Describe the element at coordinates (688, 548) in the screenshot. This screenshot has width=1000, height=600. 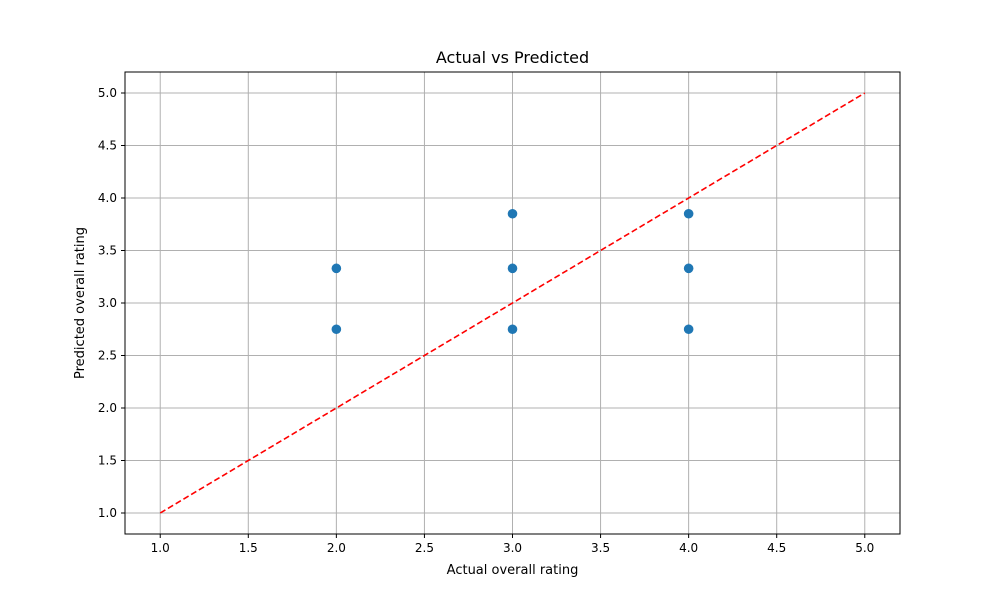
I see `x-tick-label: 4.0` at that location.